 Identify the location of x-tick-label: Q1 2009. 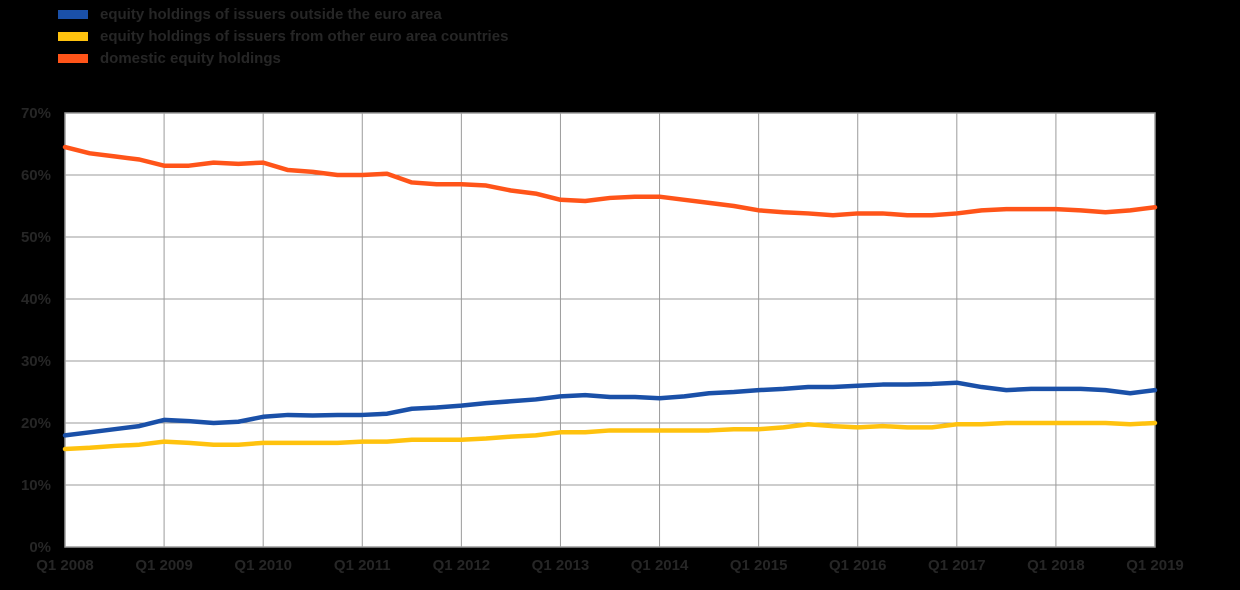
(164, 565).